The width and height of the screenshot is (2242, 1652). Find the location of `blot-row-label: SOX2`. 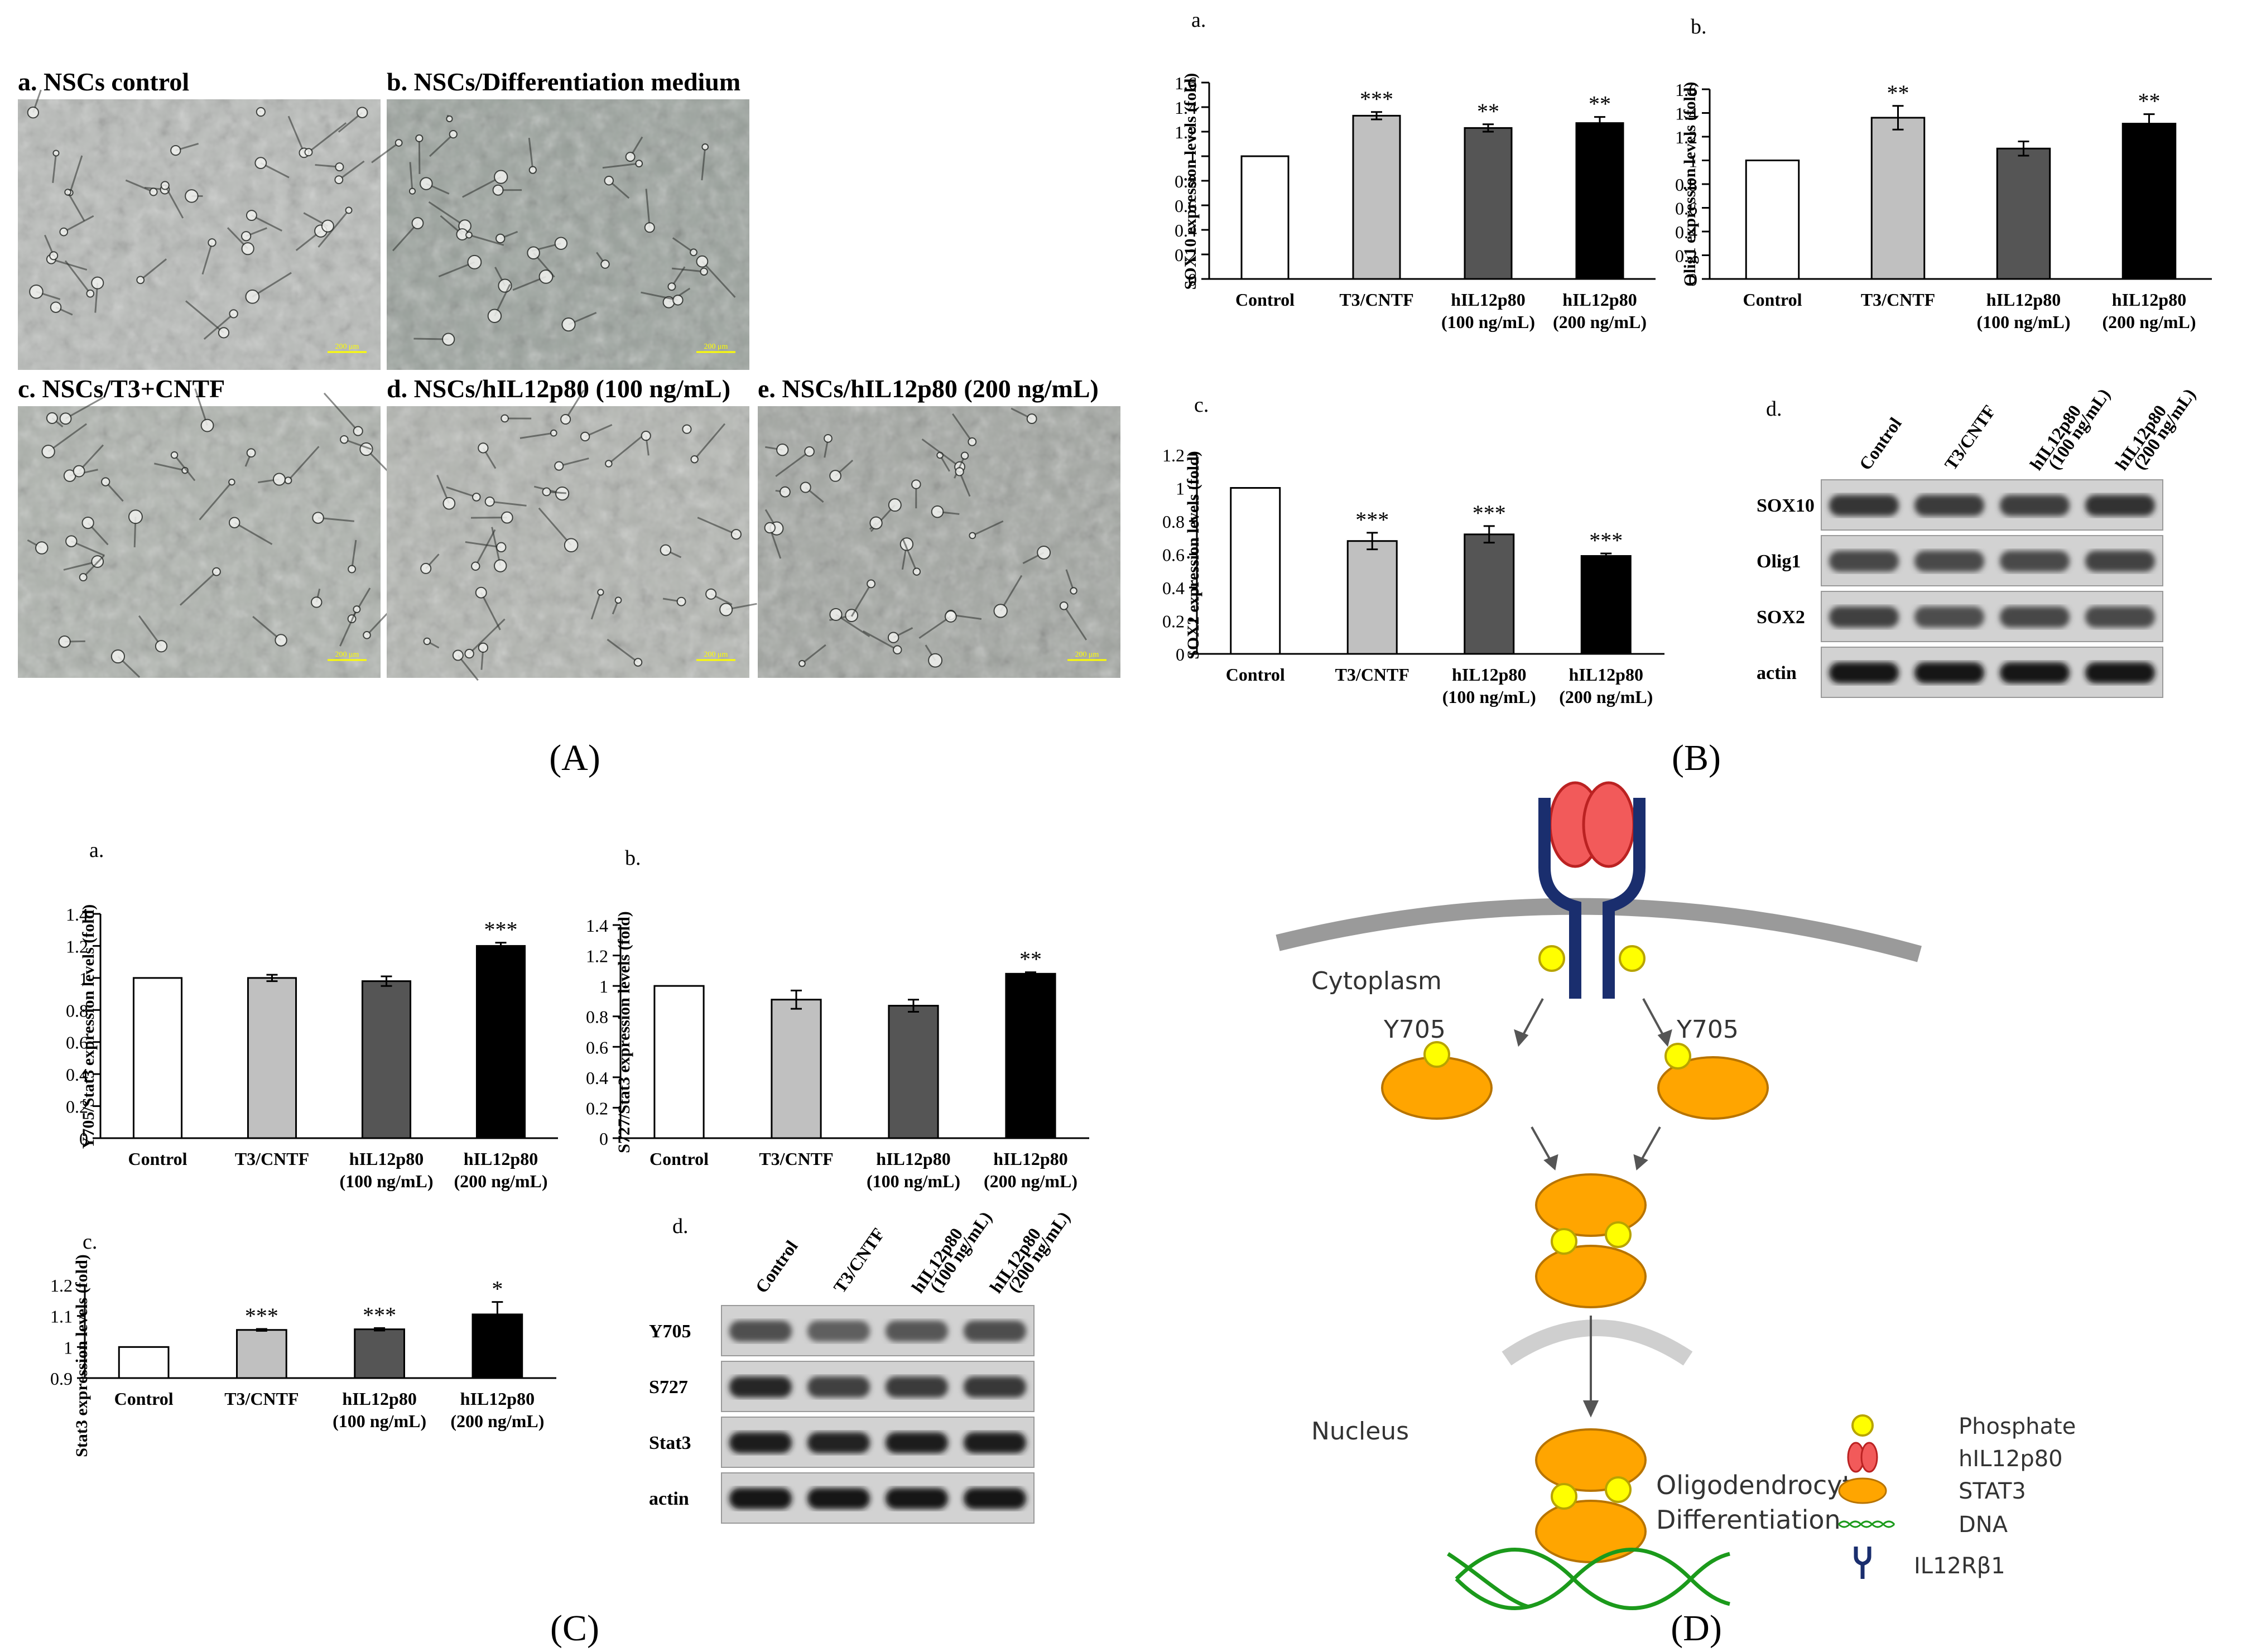

blot-row-label: SOX2 is located at coordinates (1781, 618).